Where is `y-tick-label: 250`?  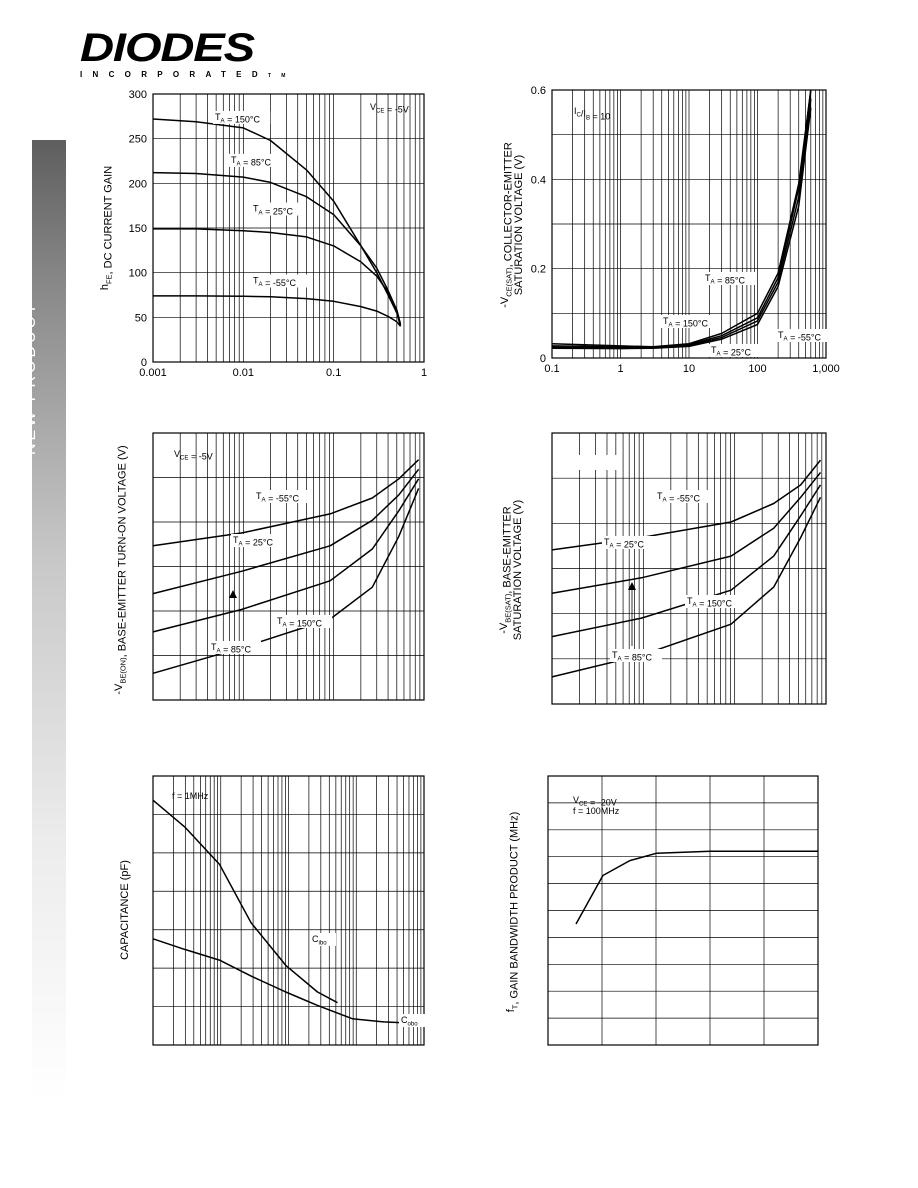 y-tick-label: 250 is located at coordinates (138, 140).